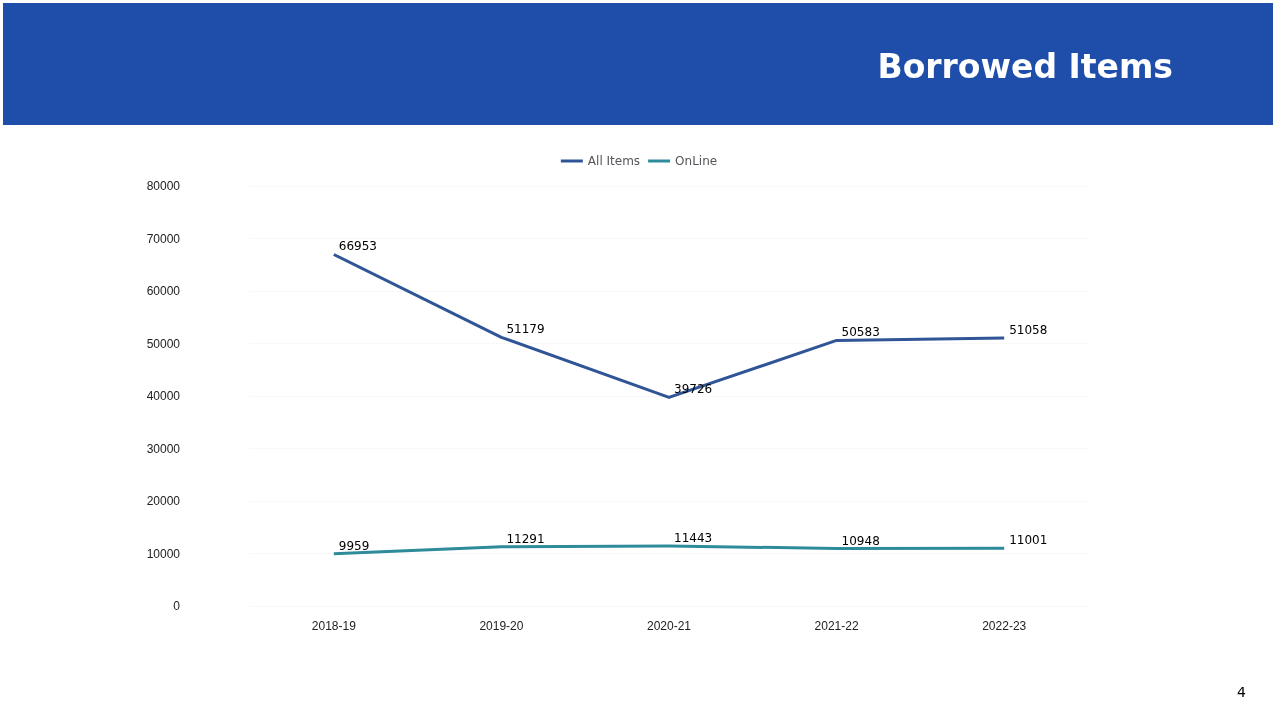 Image resolution: width=1278 pixels, height=722 pixels. Describe the element at coordinates (357, 246) in the screenshot. I see `data-label: 66953` at that location.